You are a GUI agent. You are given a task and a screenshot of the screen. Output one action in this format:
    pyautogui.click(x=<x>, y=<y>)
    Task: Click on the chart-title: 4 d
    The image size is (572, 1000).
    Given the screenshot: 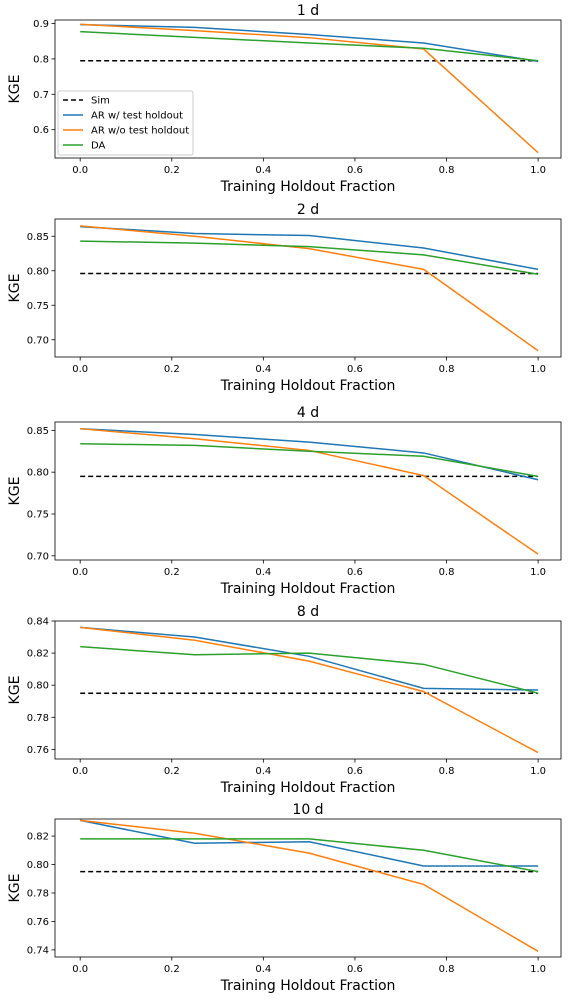 What is the action you would take?
    pyautogui.click(x=308, y=413)
    